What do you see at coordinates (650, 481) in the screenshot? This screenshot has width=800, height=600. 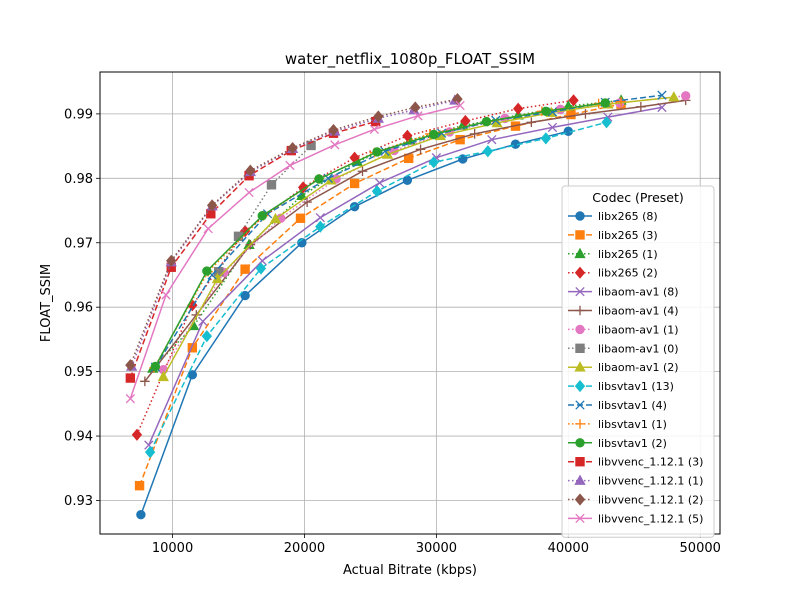 I see `legend-label: libvvenc_1.12.1 (1)` at bounding box center [650, 481].